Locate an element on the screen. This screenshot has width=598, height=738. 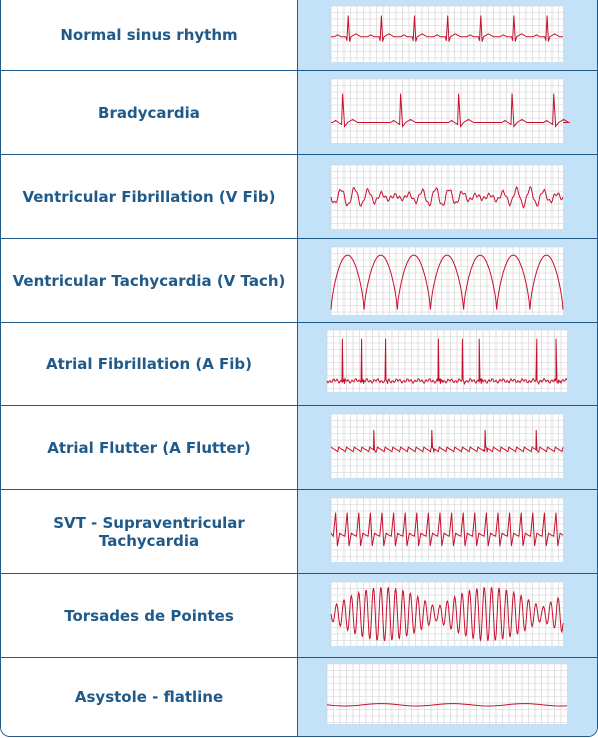
ecg-strip-atrial-fibrillation is located at coordinates (447, 364).